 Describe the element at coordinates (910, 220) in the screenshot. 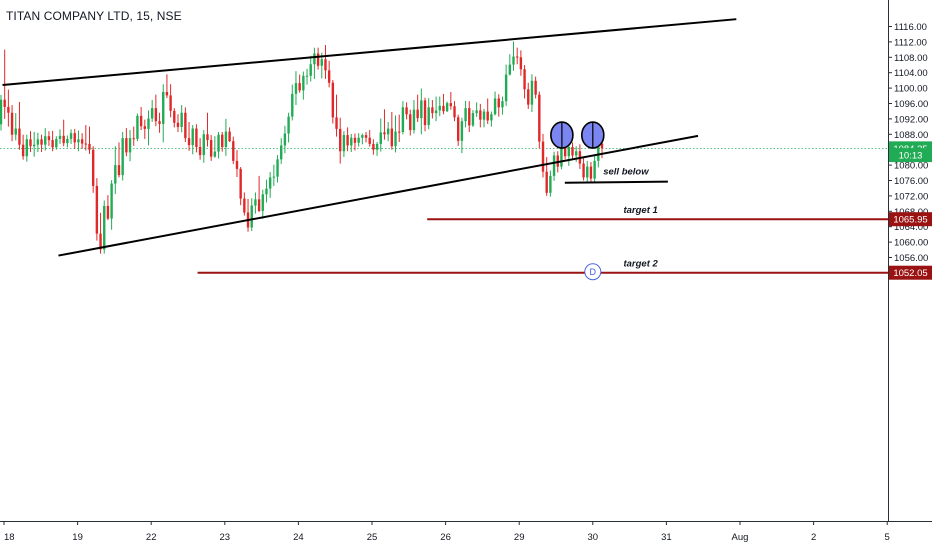

I see `price-label-text: 1065.95` at that location.